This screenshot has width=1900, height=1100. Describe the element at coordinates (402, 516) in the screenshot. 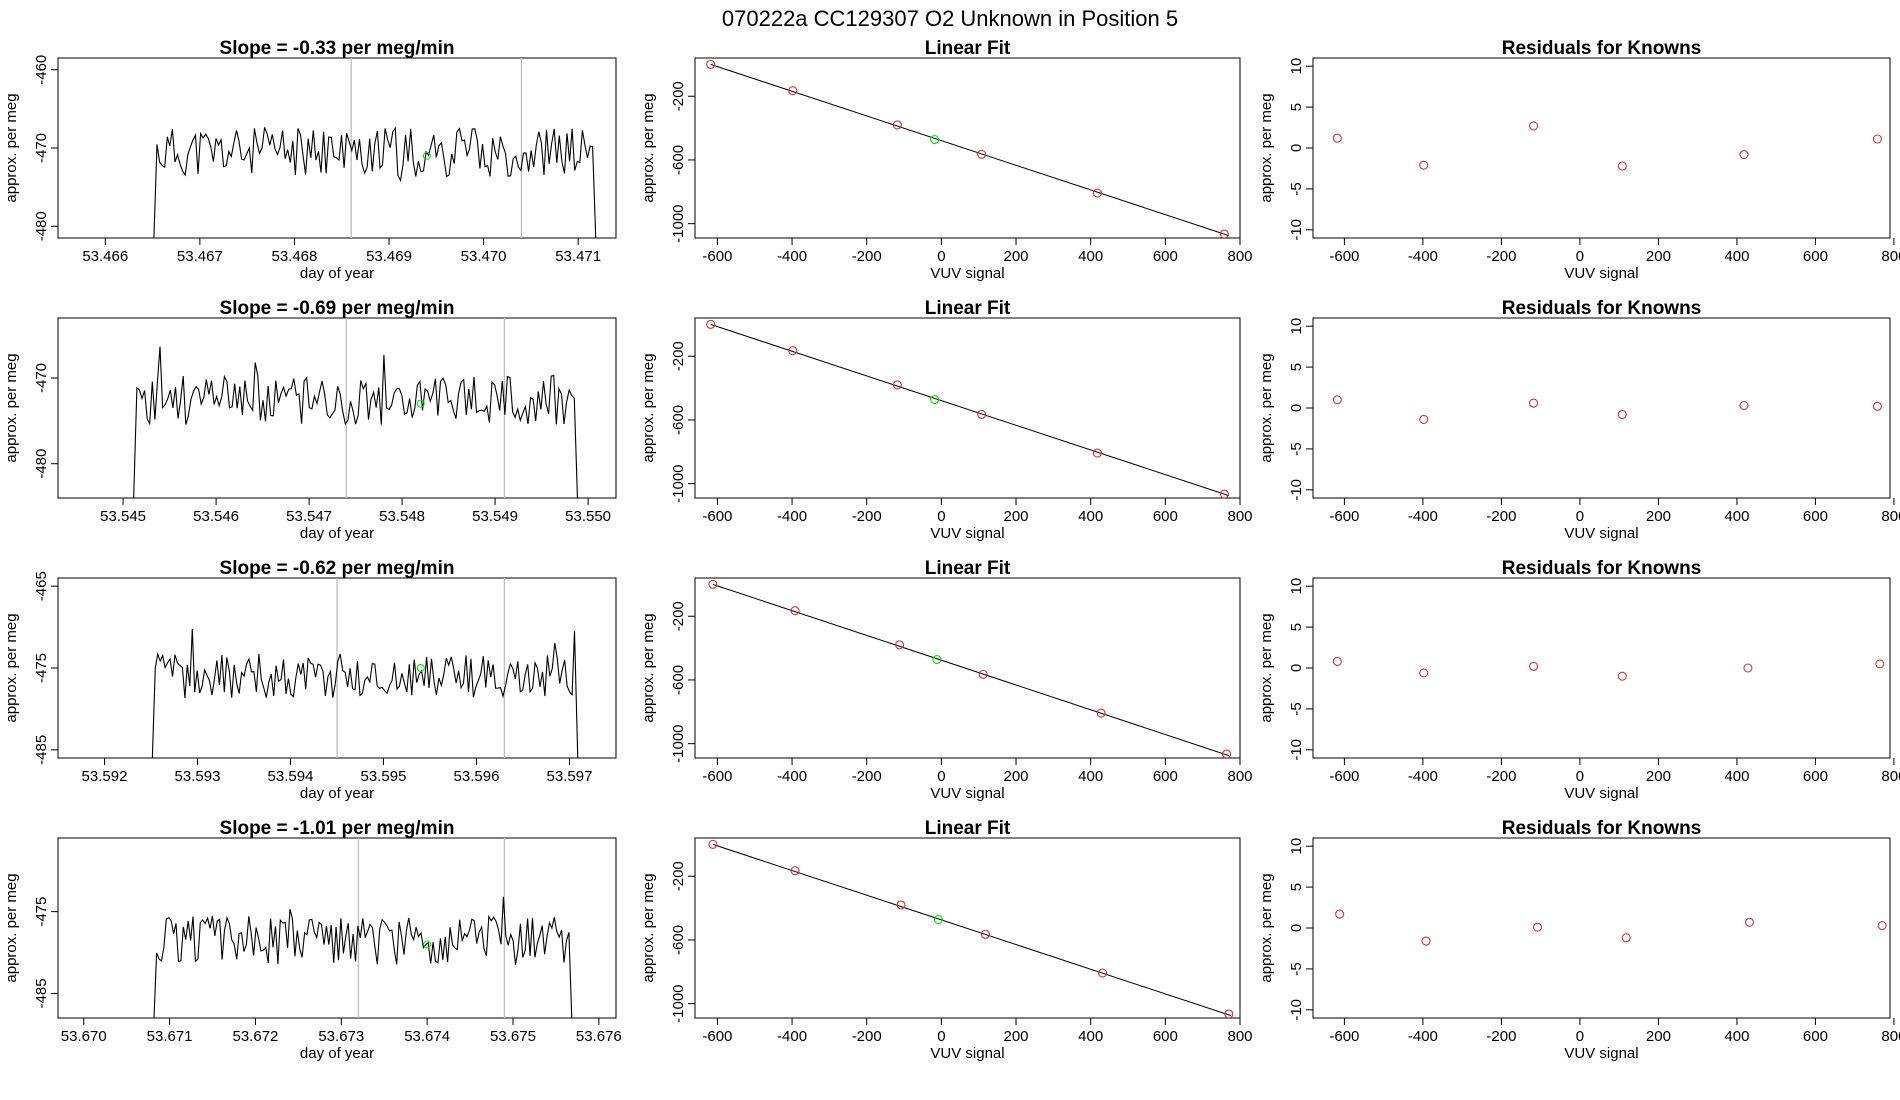

I see `x-tick-label: 53.548` at that location.